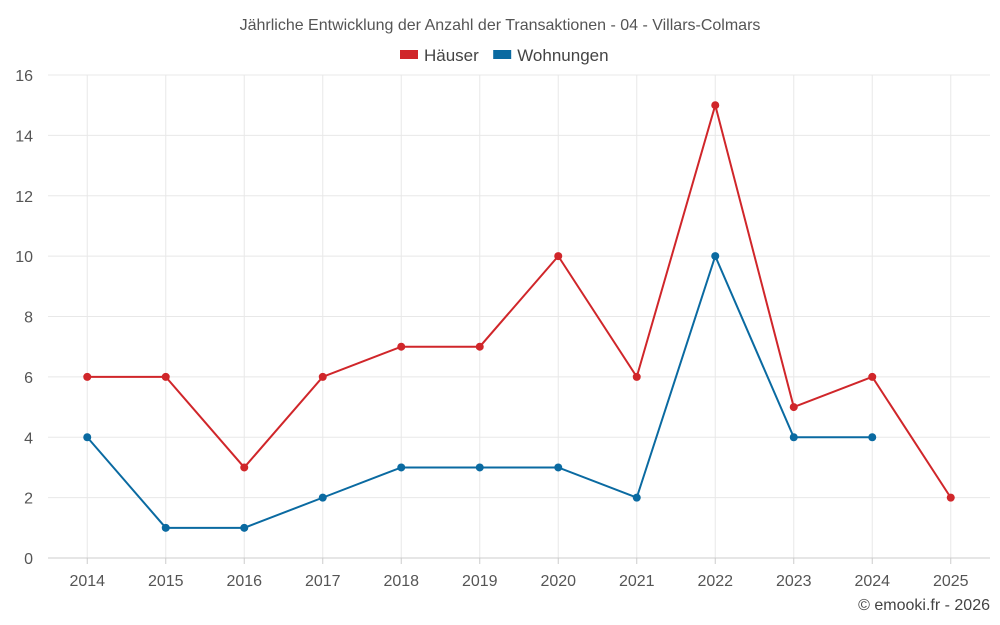 Image resolution: width=1000 pixels, height=625 pixels. I want to click on y-tick-label: 10, so click(24, 257).